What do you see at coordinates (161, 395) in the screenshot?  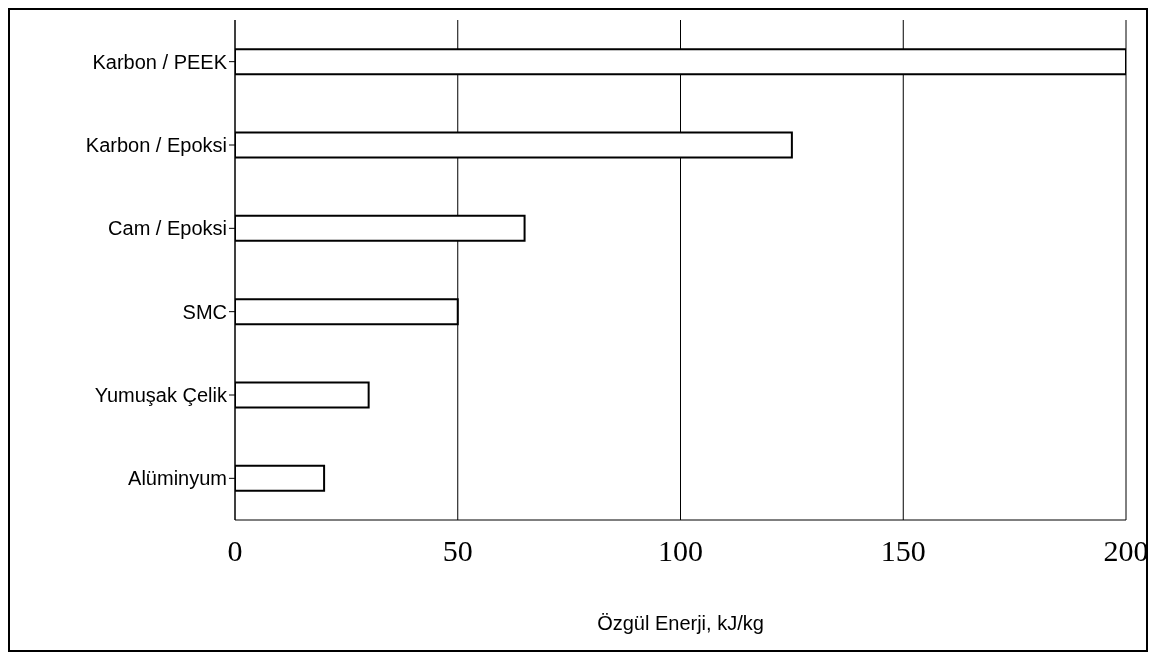 I see `y-tick-label: Yumuşak Çelik` at bounding box center [161, 395].